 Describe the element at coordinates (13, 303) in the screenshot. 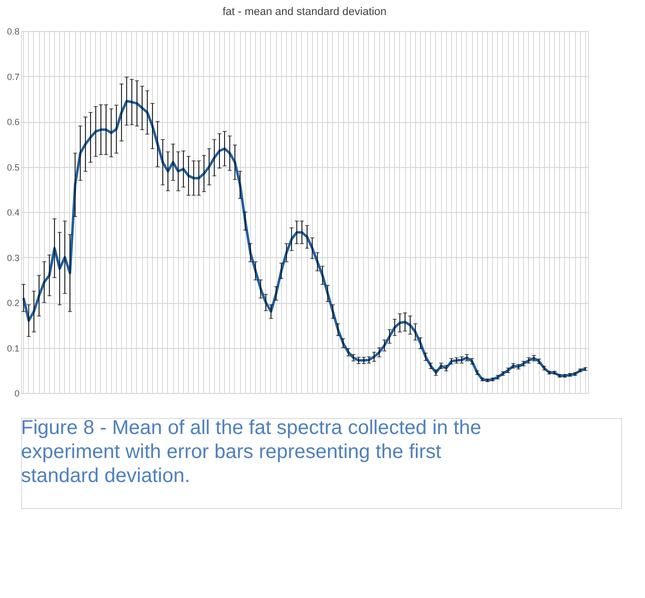

I see `y-tick-label: 0.2` at that location.